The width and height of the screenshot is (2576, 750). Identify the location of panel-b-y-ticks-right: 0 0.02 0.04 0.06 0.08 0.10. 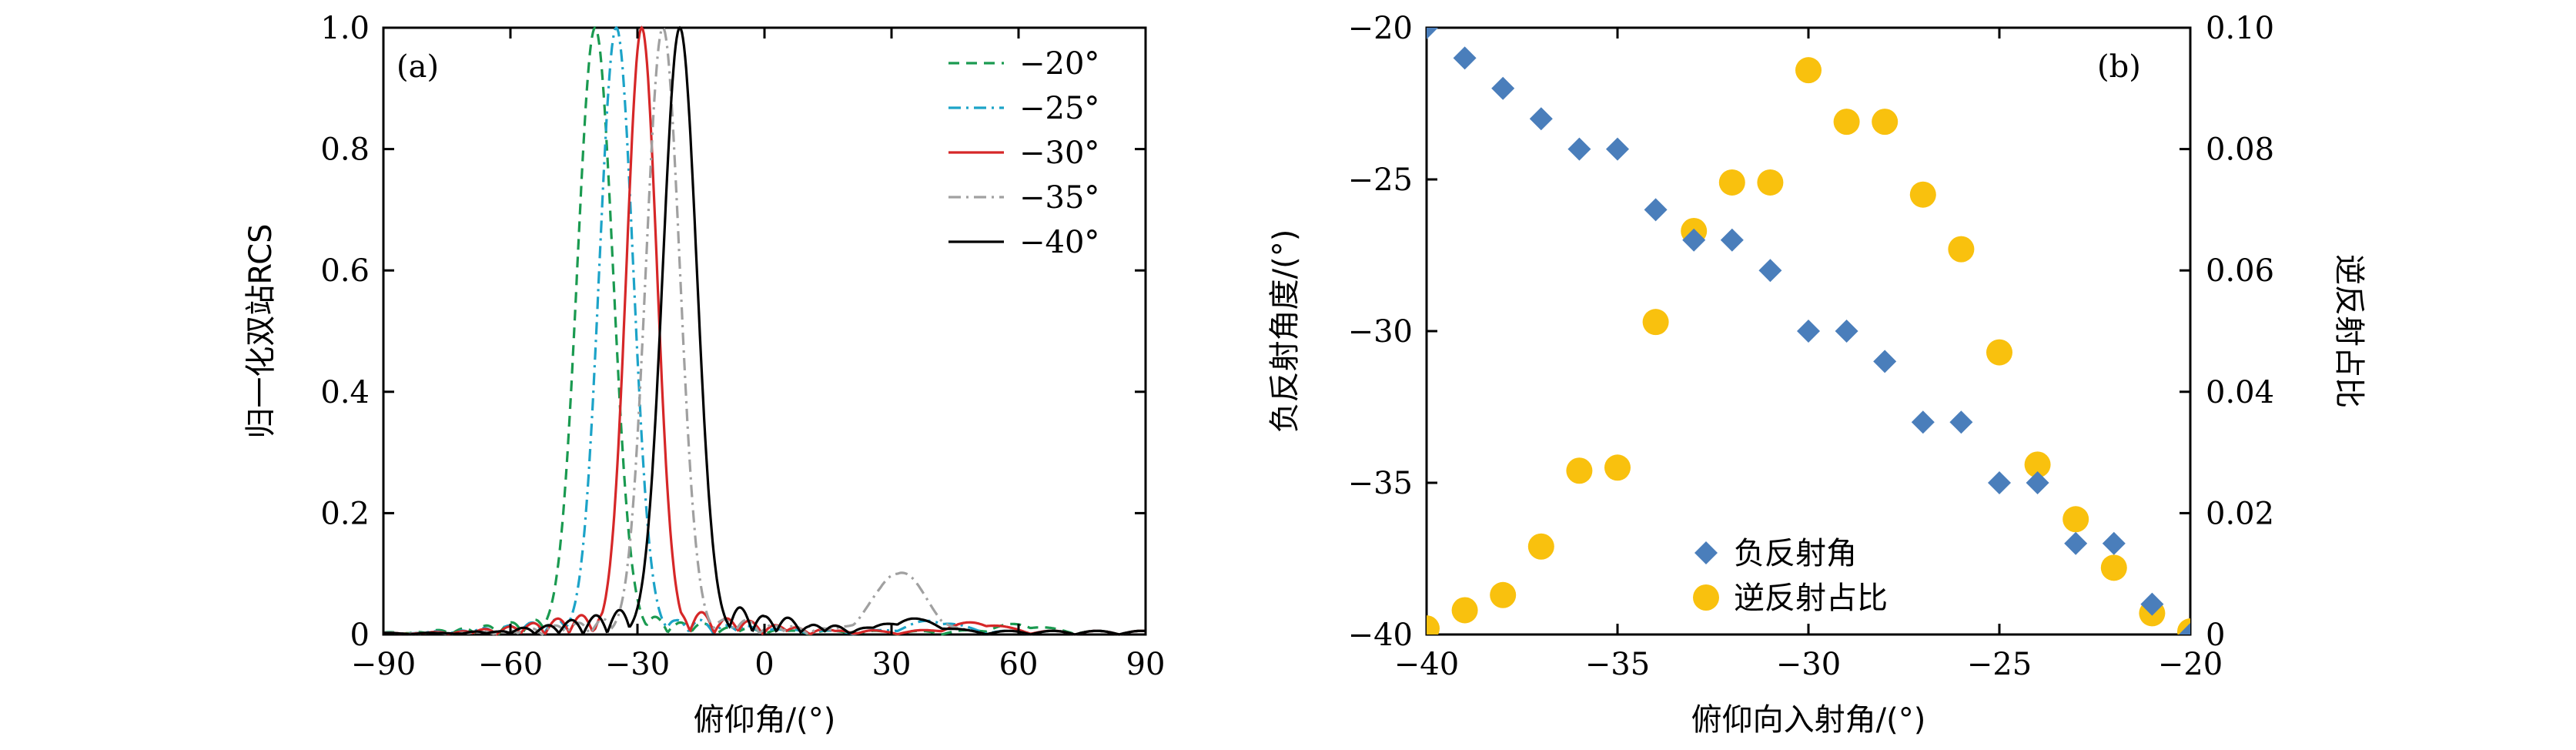
(2227, 332).